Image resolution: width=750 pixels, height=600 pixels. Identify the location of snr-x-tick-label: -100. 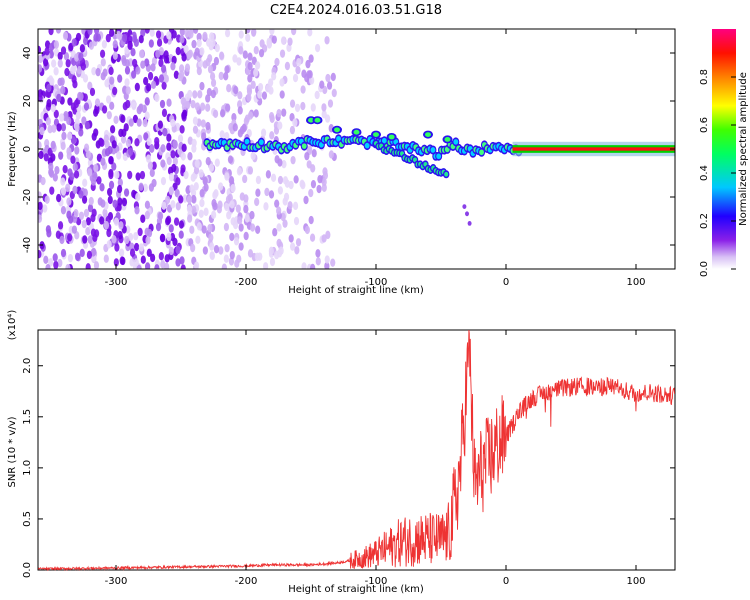
(376, 581).